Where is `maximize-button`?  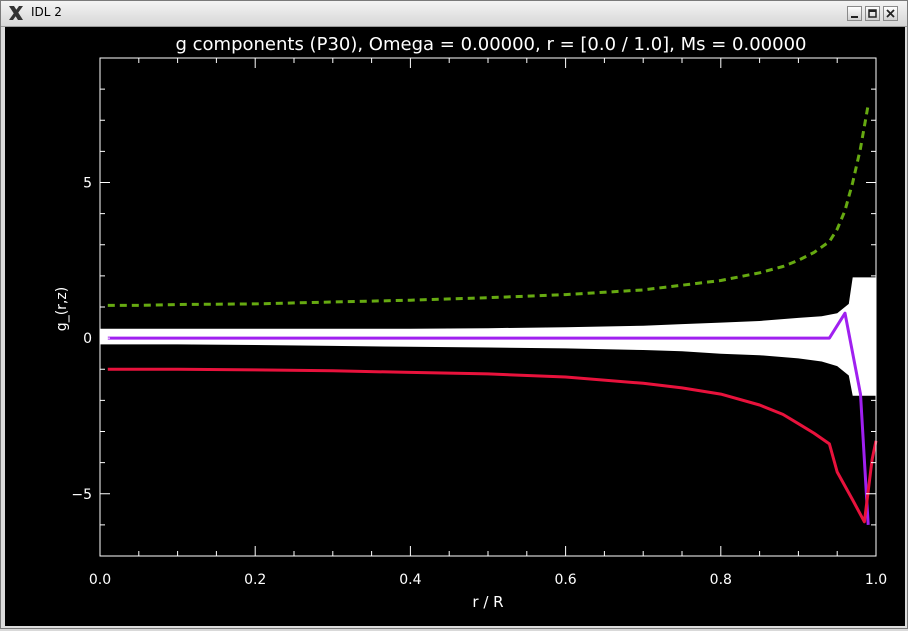
maximize-button is located at coordinates (872, 13).